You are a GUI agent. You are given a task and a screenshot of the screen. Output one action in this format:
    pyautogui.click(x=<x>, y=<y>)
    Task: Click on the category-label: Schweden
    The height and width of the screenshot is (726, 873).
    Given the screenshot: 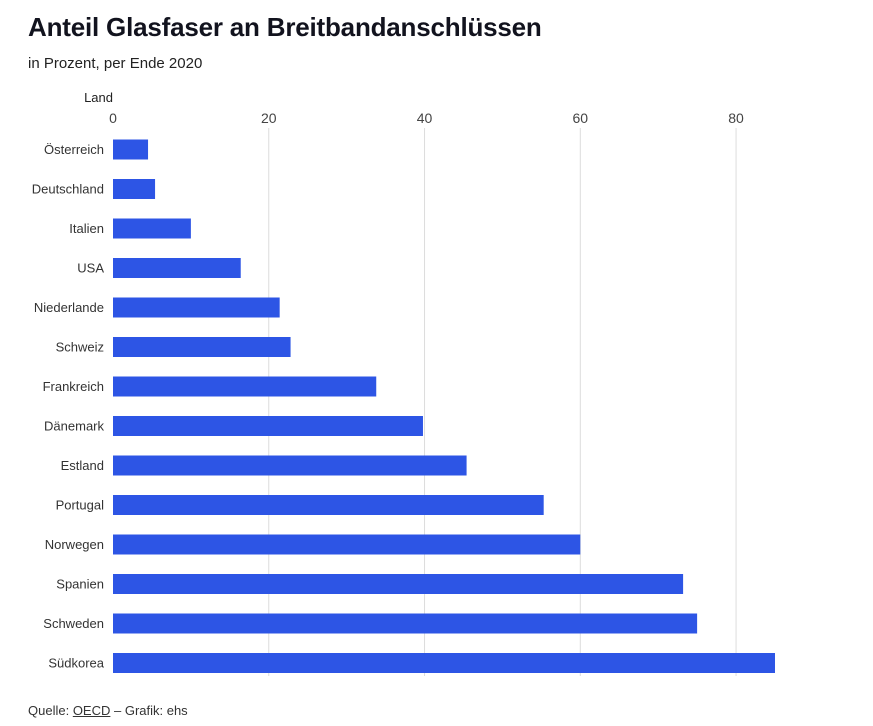 What is the action you would take?
    pyautogui.click(x=73, y=623)
    